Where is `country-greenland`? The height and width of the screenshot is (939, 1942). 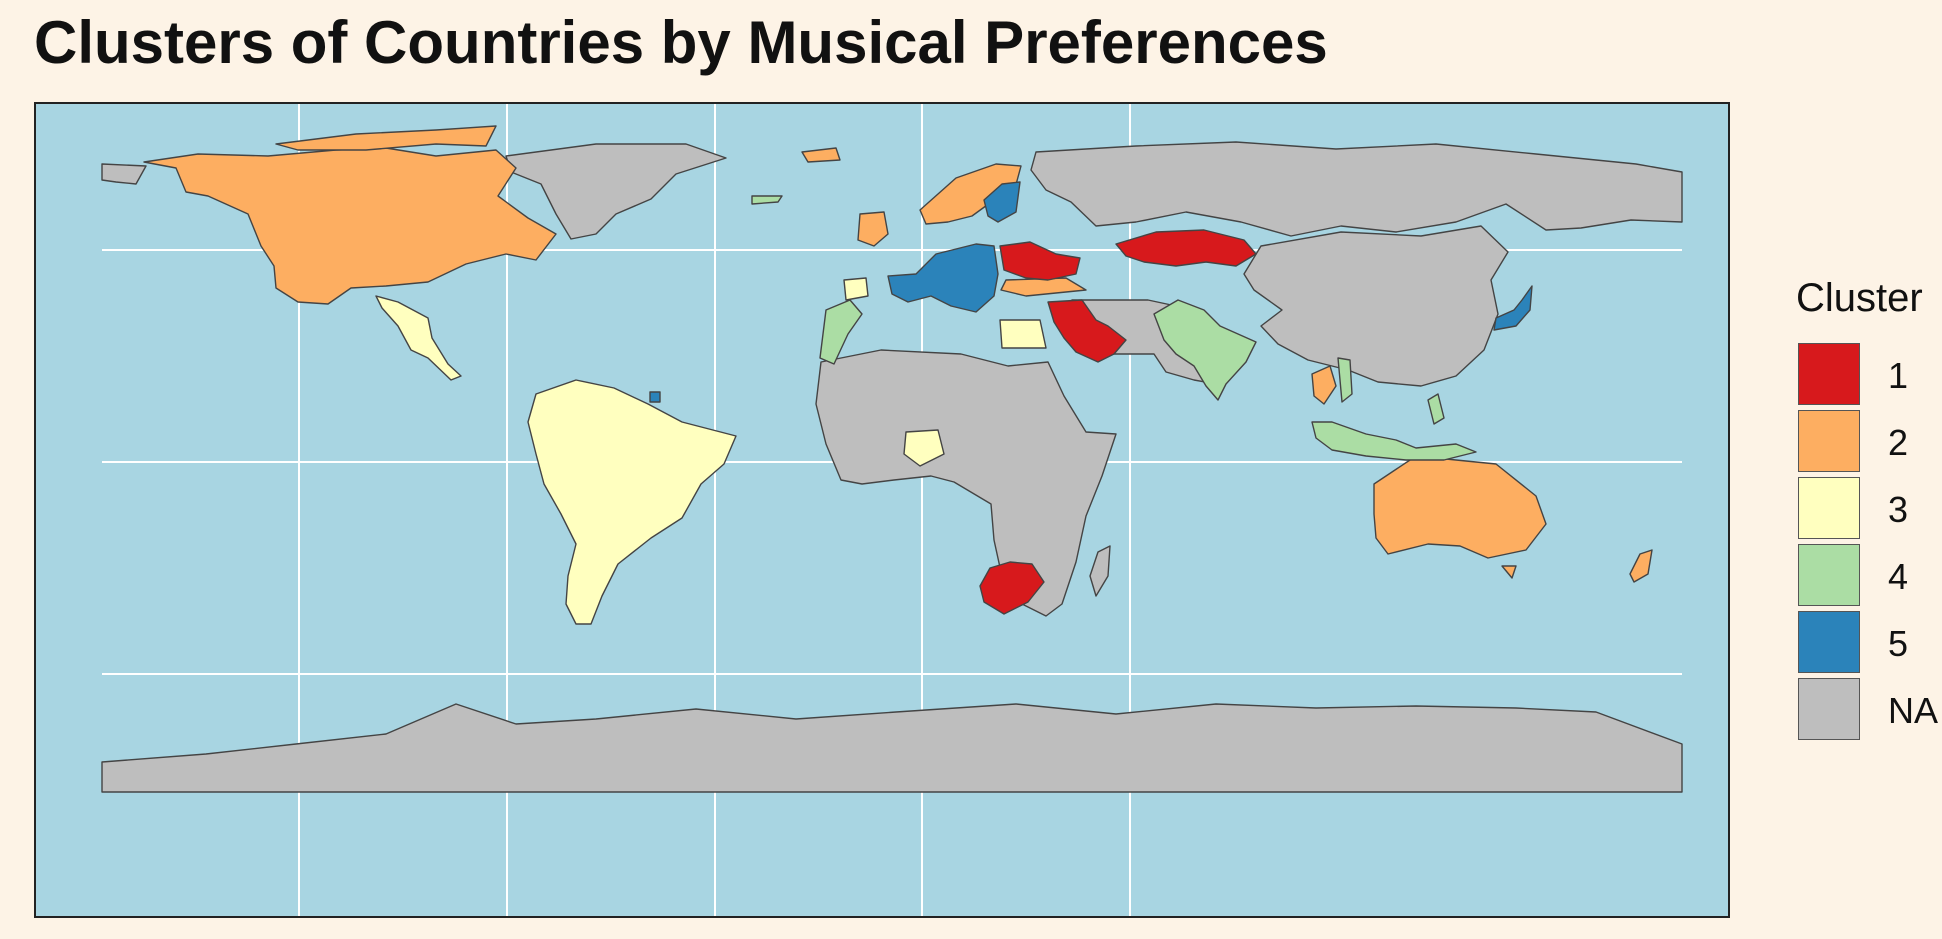 country-greenland is located at coordinates (616, 191).